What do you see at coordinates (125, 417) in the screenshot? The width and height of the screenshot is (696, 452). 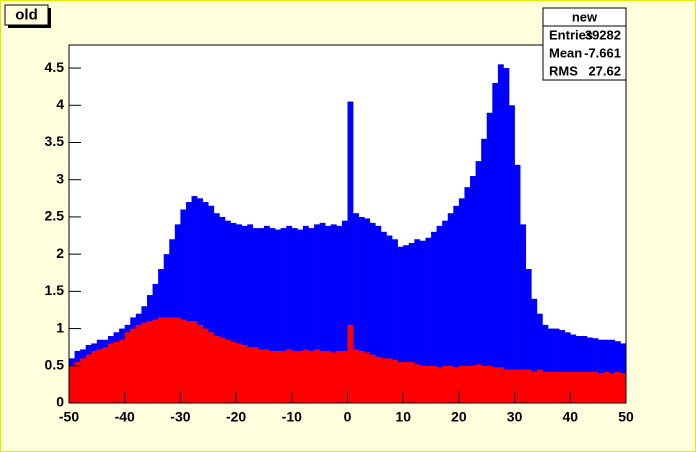 I see `x-tick-label: -40` at bounding box center [125, 417].